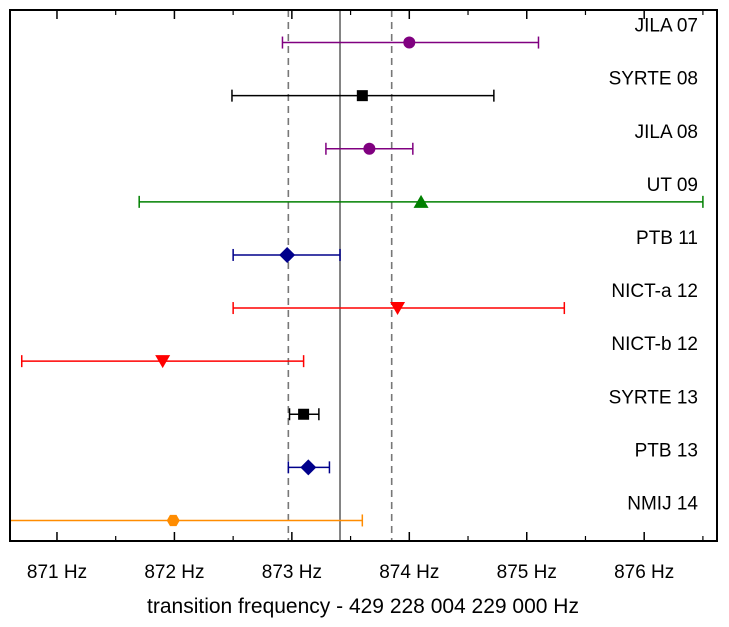 The width and height of the screenshot is (729, 627). Describe the element at coordinates (57, 572) in the screenshot. I see `x-tick-label: 871 Hz` at that location.